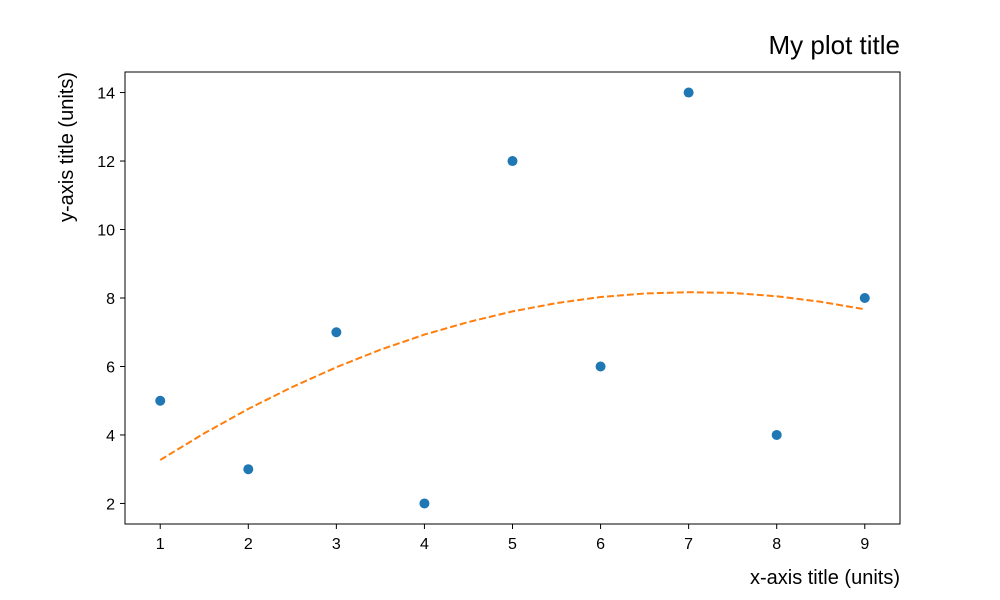 Image resolution: width=1000 pixels, height=600 pixels. What do you see at coordinates (424, 544) in the screenshot?
I see `x-tick-label: 4` at bounding box center [424, 544].